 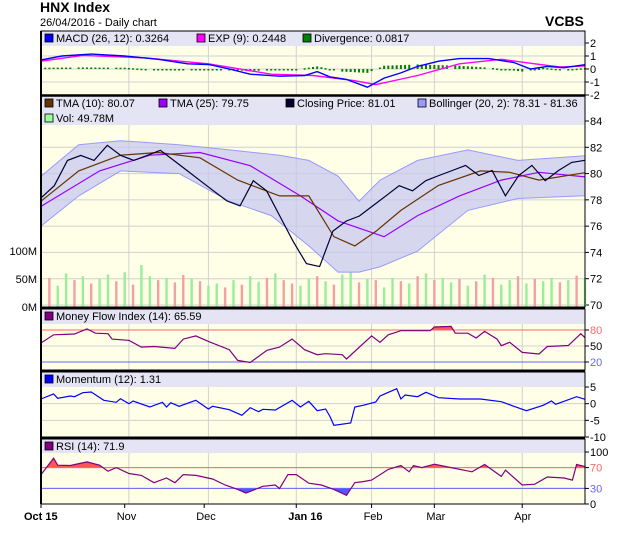 What do you see at coordinates (108, 380) in the screenshot?
I see `legend-label: Momentum (12): 1.31` at bounding box center [108, 380].